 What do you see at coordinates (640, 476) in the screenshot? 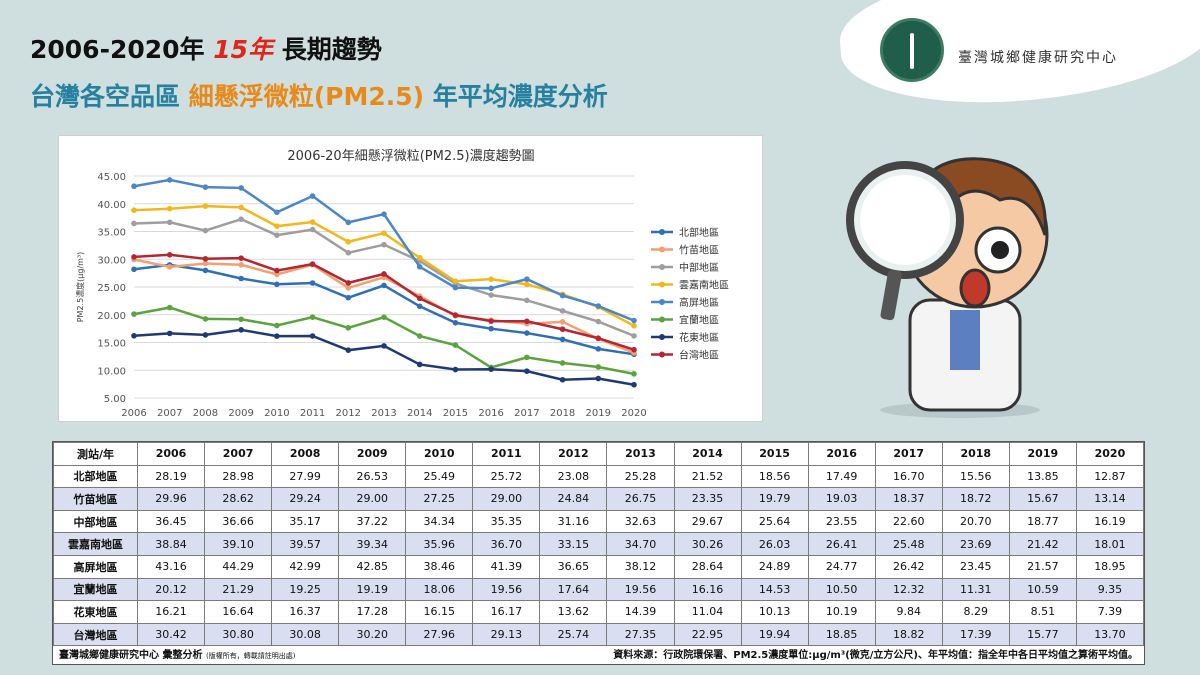
I see `table-cell: 25.28` at bounding box center [640, 476].